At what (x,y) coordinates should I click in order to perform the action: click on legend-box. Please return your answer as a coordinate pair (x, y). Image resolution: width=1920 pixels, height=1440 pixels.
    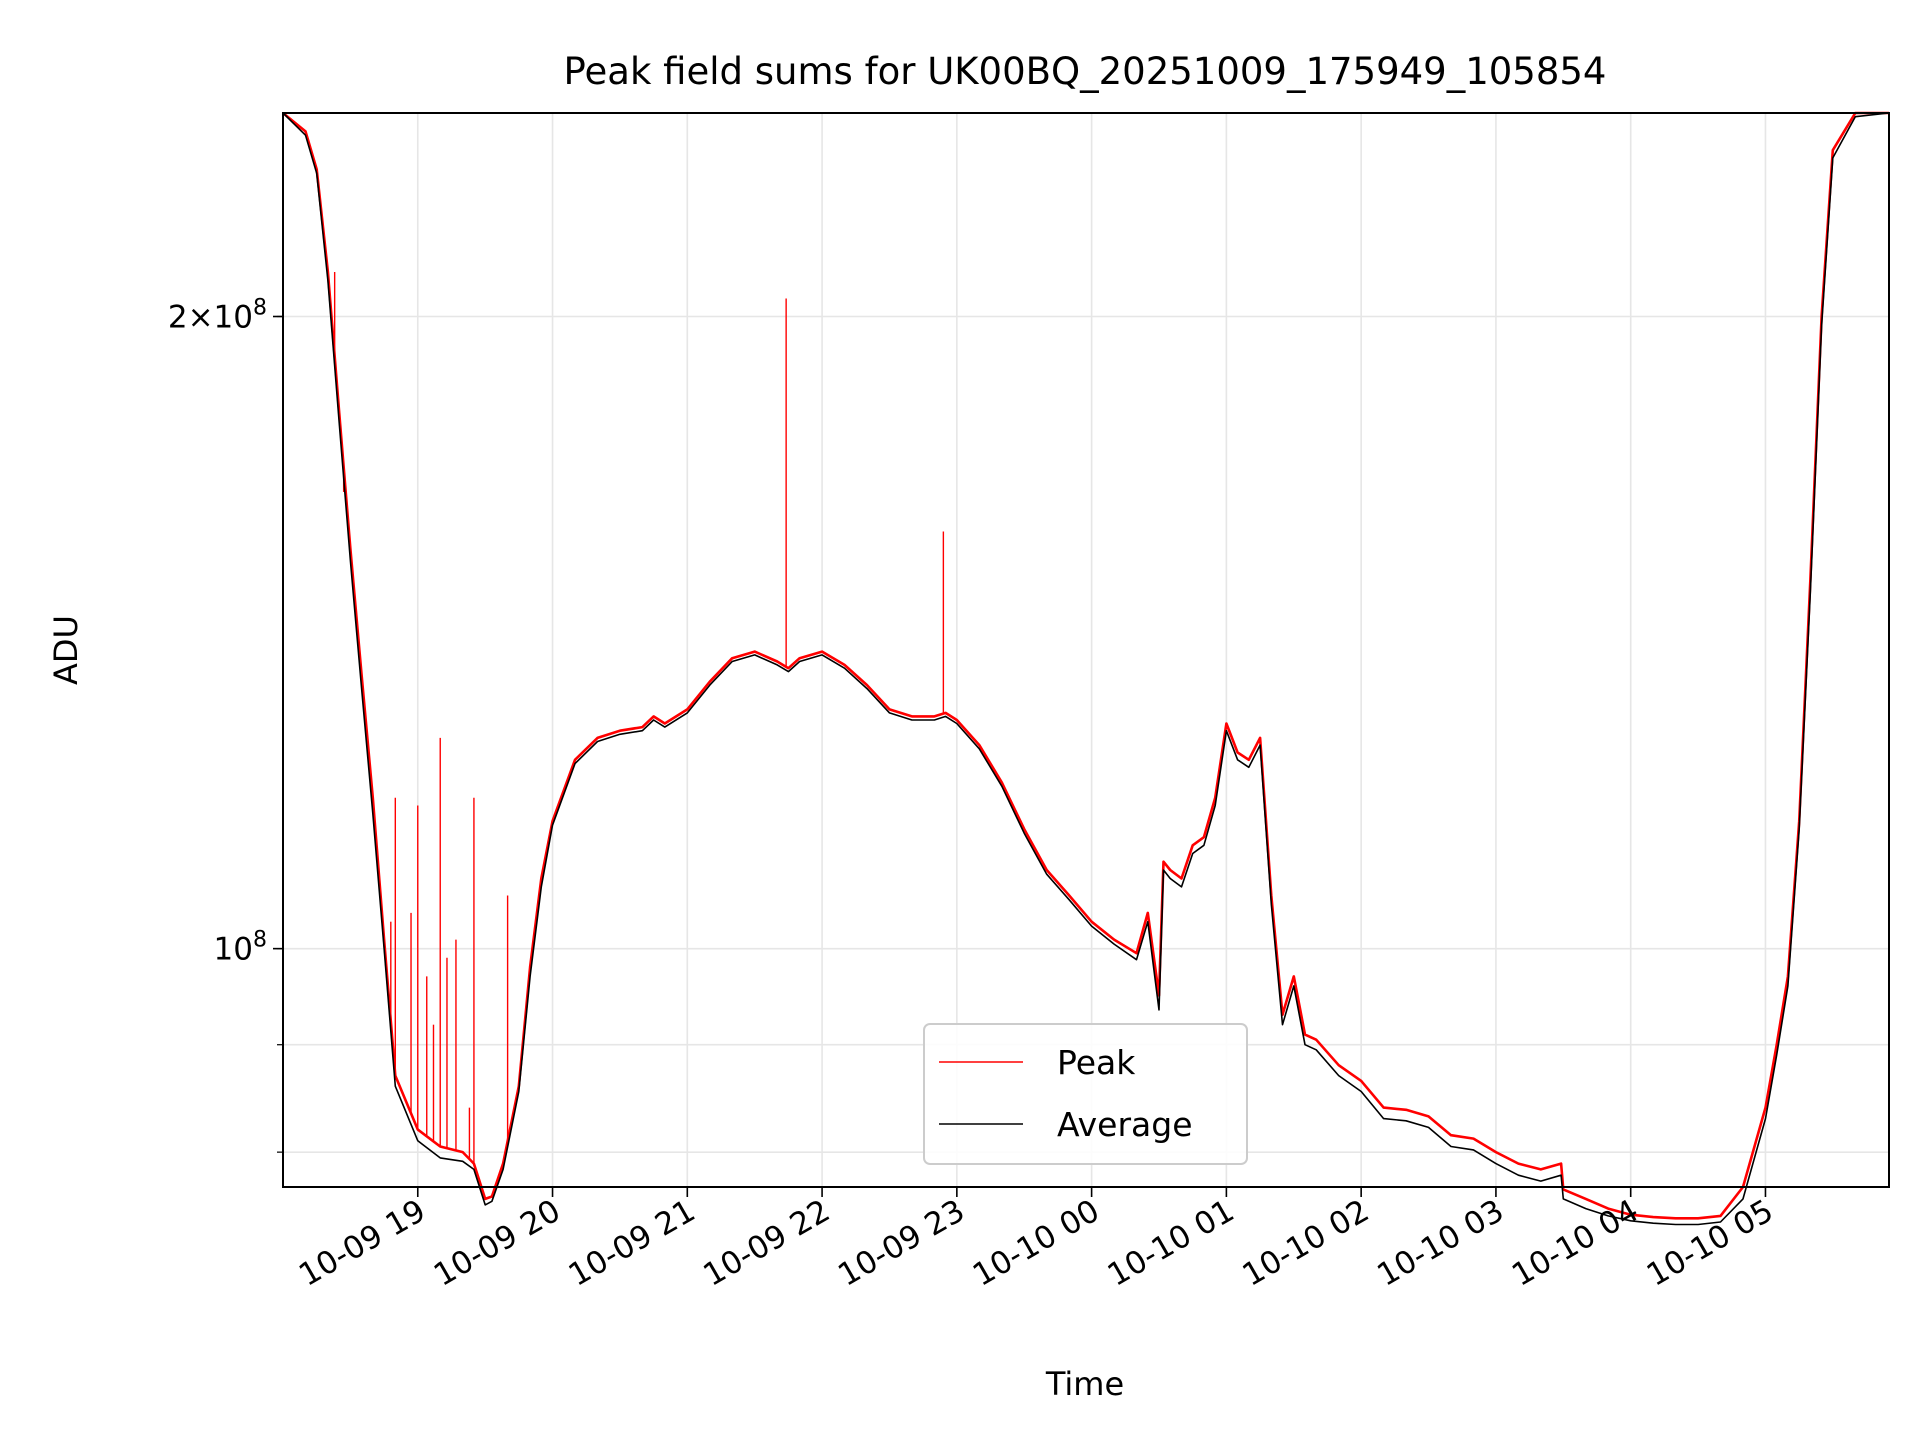
    Looking at the image, I should click on (1085, 1094).